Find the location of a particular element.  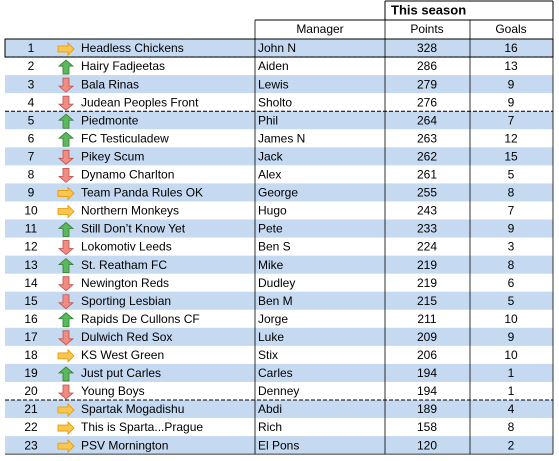

rank: 15 is located at coordinates (31, 301).